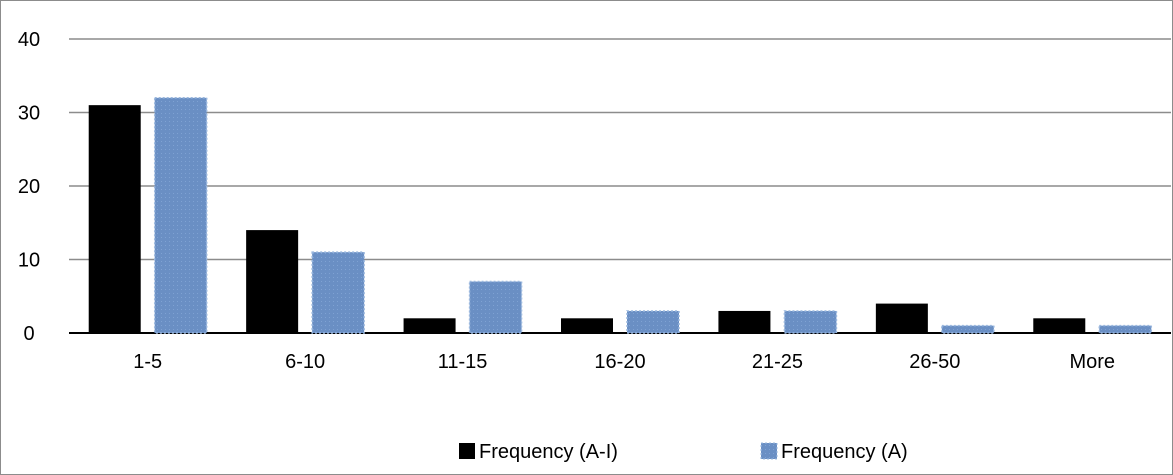 This screenshot has width=1173, height=475. Describe the element at coordinates (147, 362) in the screenshot. I see `x-tick-label: 1-5` at that location.